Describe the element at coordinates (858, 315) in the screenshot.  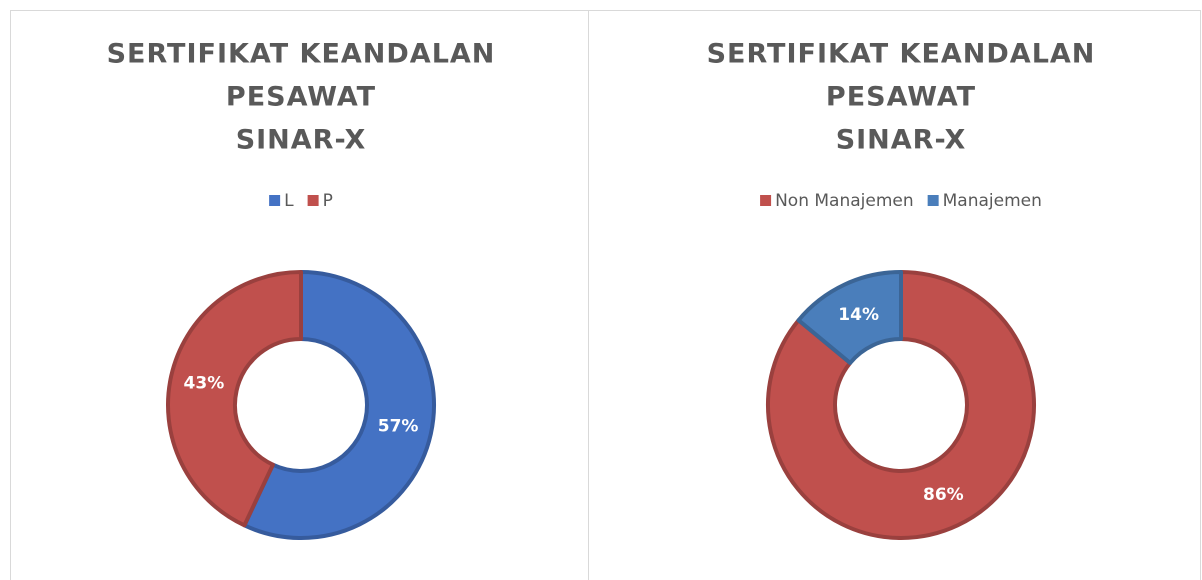
I see `data-label: 14%` at that location.